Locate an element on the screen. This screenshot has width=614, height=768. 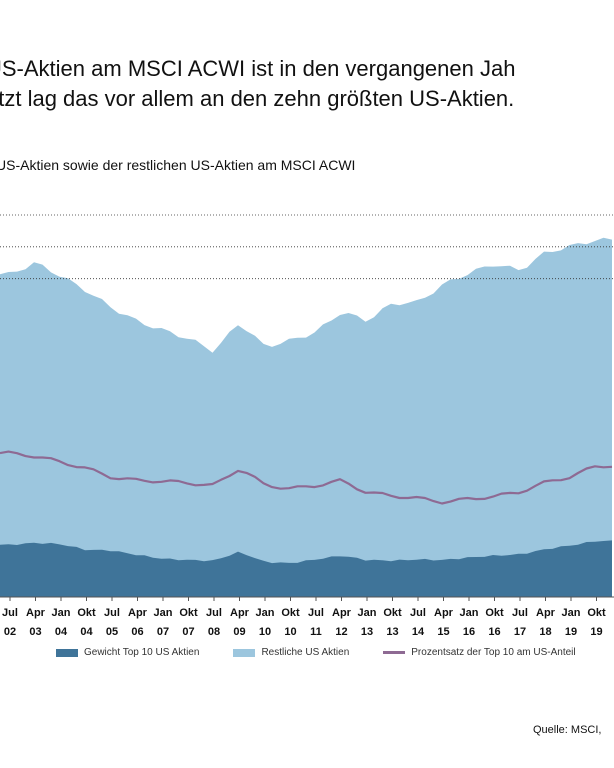
legend-swatch-share is located at coordinates (394, 652).